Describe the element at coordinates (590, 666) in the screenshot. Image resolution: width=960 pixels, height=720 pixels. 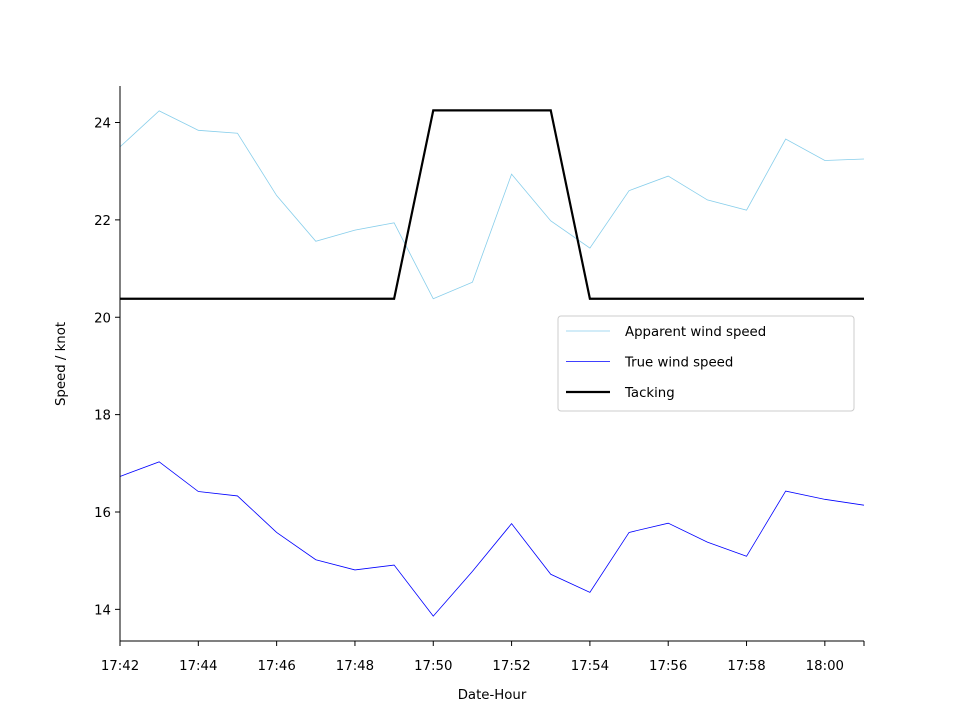
I see `x-tick-label: 17:54` at that location.